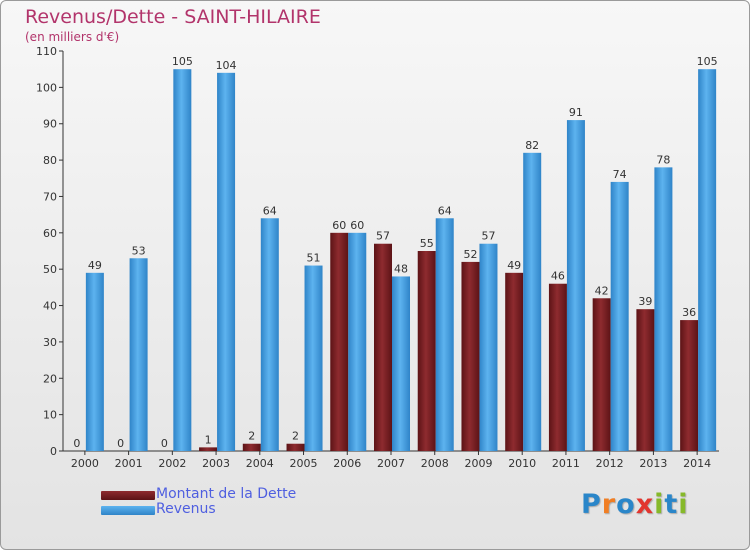 This screenshot has height=550, width=750. Describe the element at coordinates (488, 236) in the screenshot. I see `data-label-revenue-2009: 57` at that location.